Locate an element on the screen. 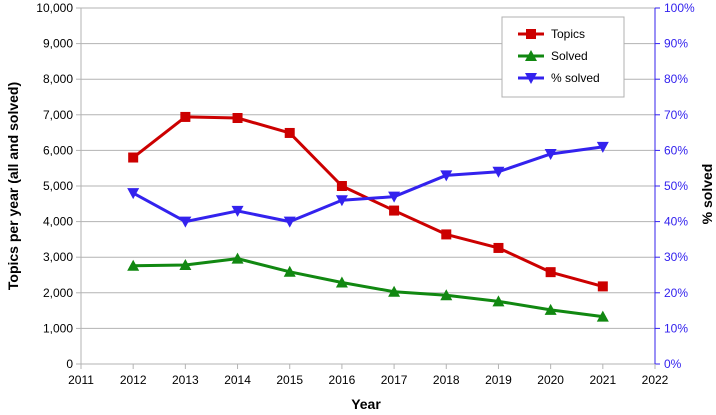 This screenshot has height=415, width=716. left-y-tick-label: 4,000 is located at coordinates (58, 222).